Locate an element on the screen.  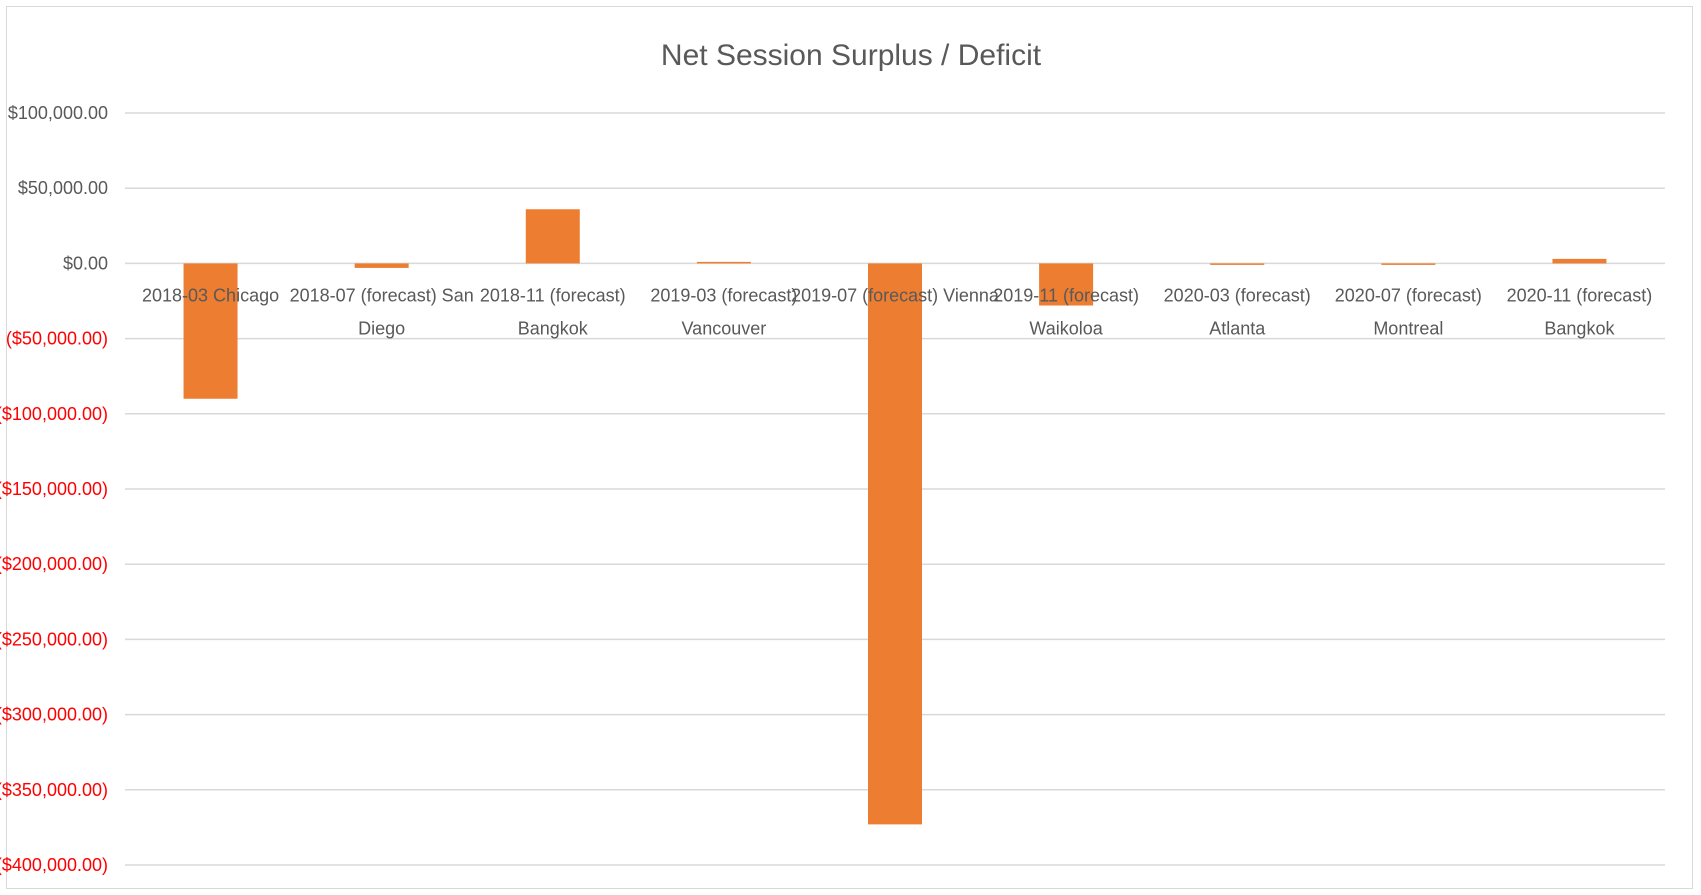
category-label-line: Waikoloa is located at coordinates (1066, 328).